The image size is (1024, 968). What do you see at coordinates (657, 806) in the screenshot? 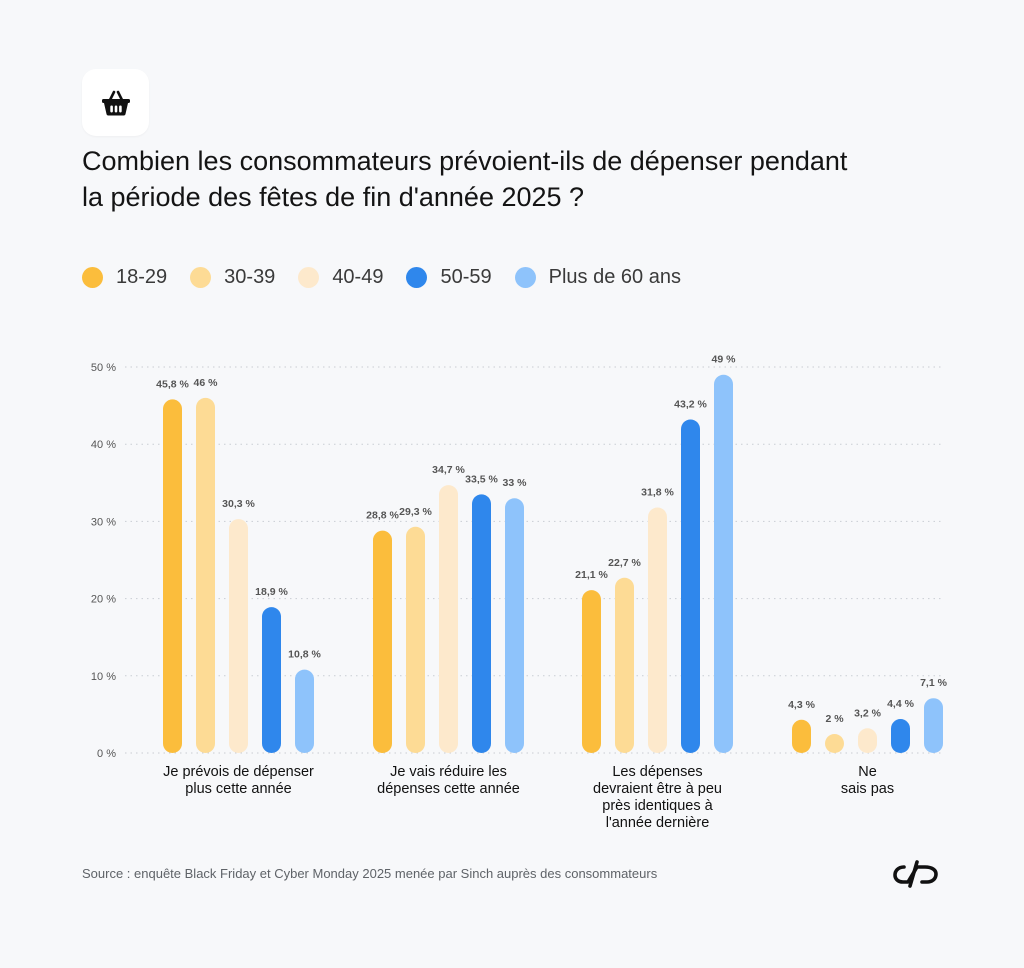
I see `category-label: près identiques à` at bounding box center [657, 806].